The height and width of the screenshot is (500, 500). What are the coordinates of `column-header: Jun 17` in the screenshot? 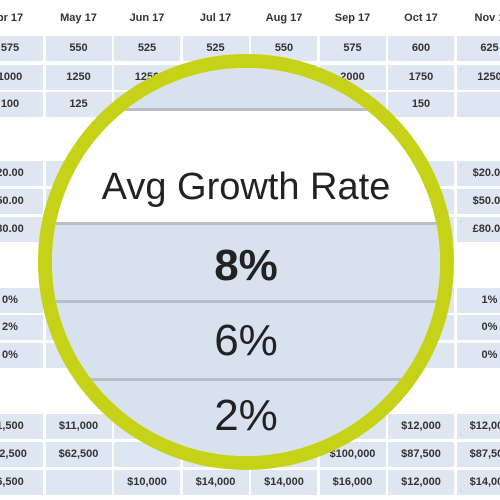 It's located at (147, 18).